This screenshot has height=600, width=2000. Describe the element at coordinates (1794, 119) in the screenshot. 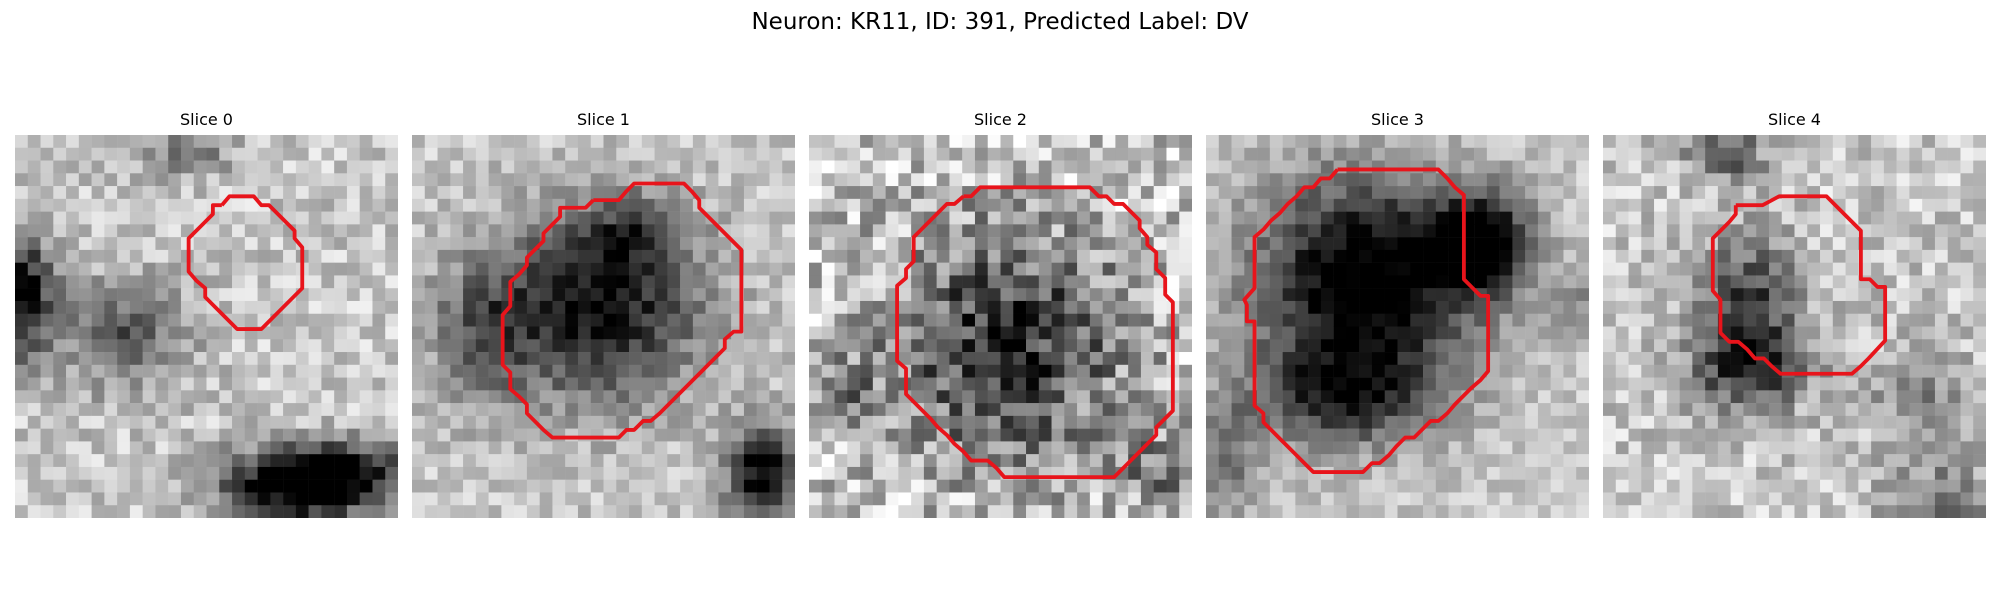

I see `slice-title-4: Slice 4` at that location.